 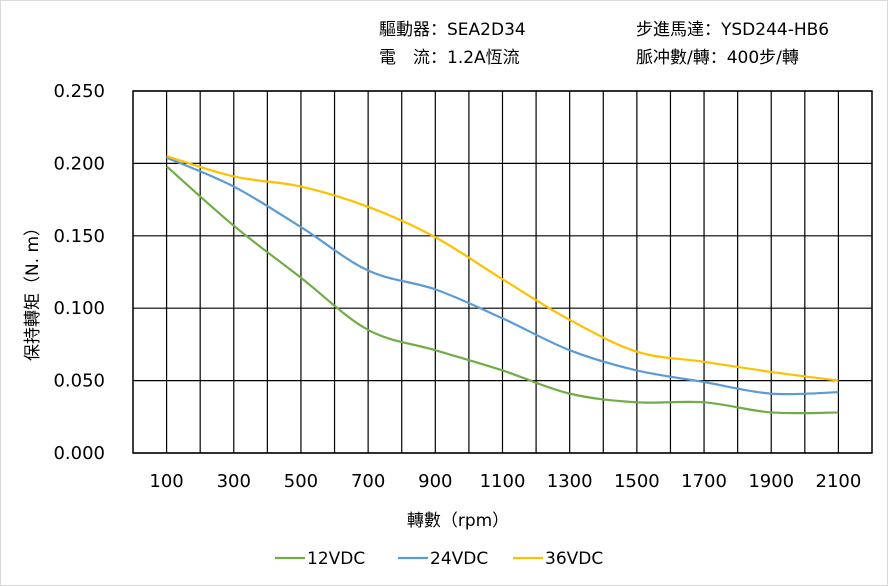 What do you see at coordinates (503, 481) in the screenshot?
I see `x-tick-label: 1100` at bounding box center [503, 481].